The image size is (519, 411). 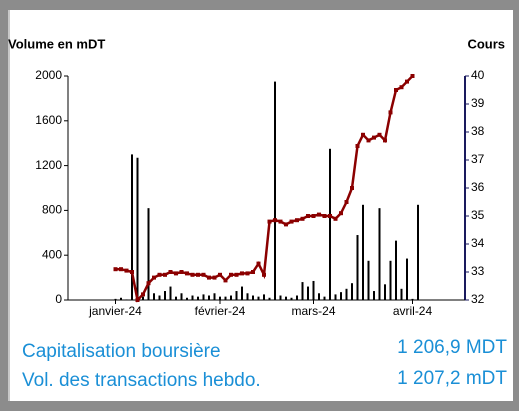 What do you see at coordinates (478, 187) in the screenshot?
I see `y2-tick-label: 36` at bounding box center [478, 187].